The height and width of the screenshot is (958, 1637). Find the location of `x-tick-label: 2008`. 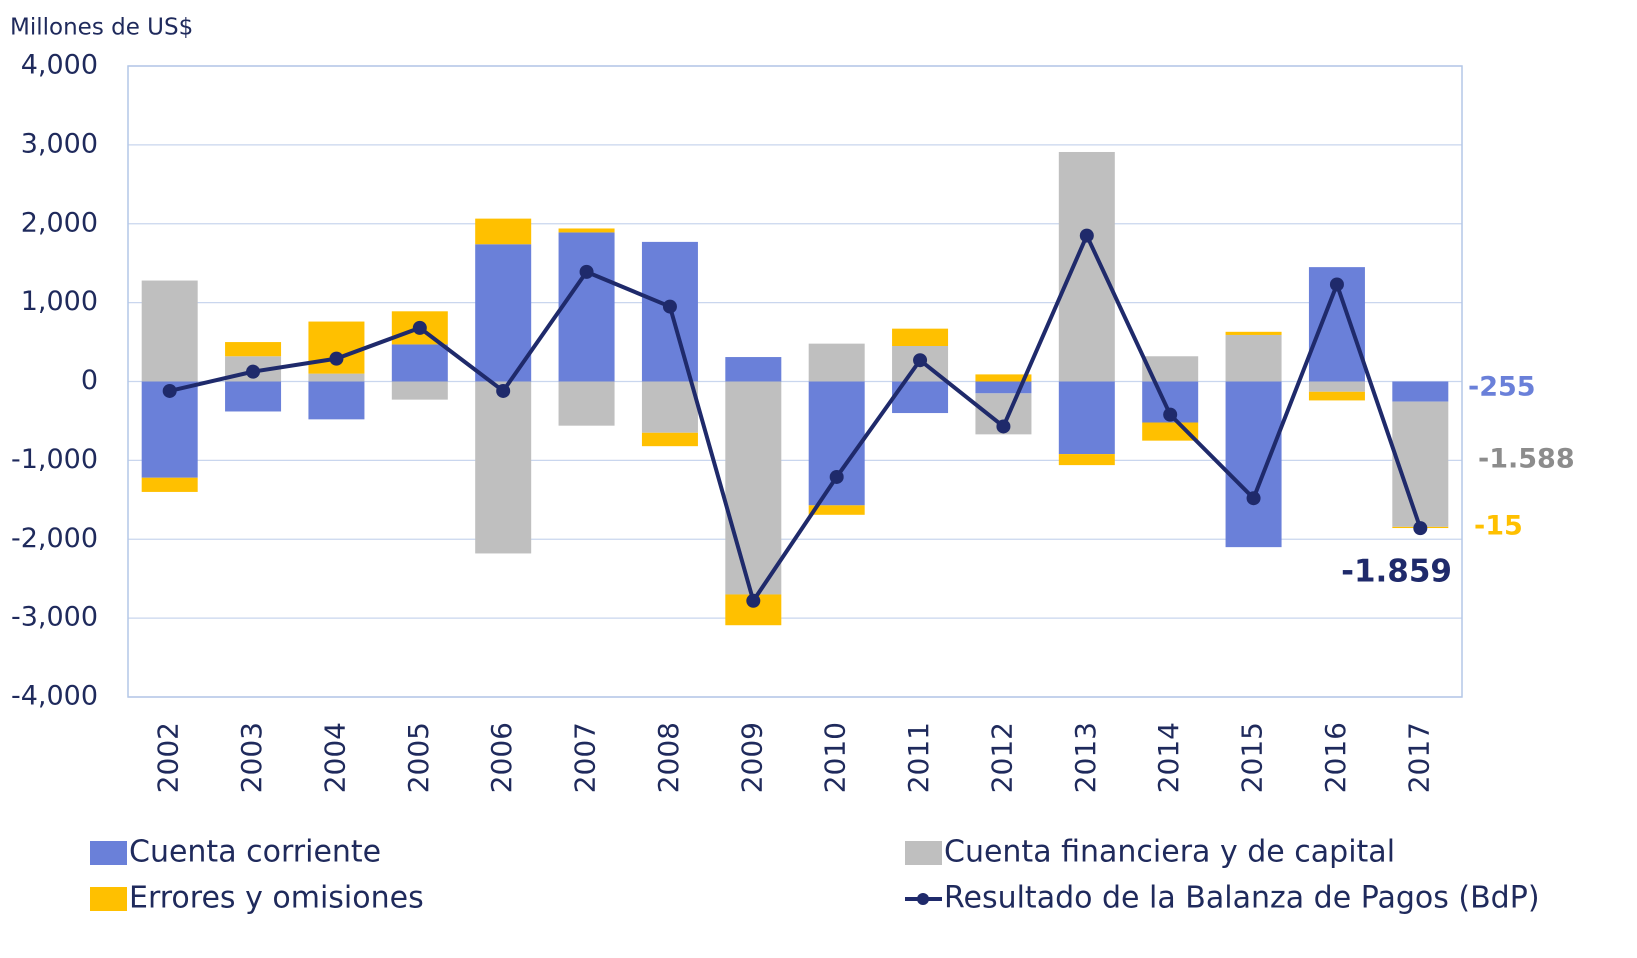

x-tick-label: 2008 is located at coordinates (668, 757).